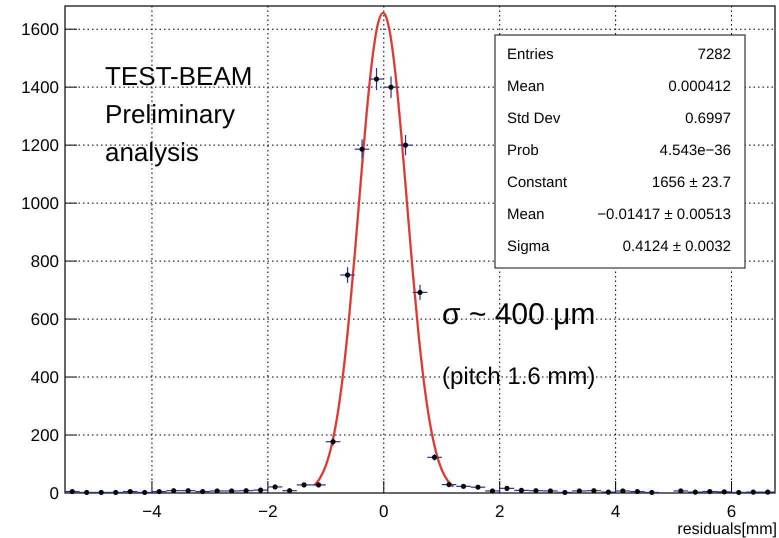 The width and height of the screenshot is (779, 538). What do you see at coordinates (519, 314) in the screenshot?
I see `annotation: σ ~ 400 μm` at bounding box center [519, 314].